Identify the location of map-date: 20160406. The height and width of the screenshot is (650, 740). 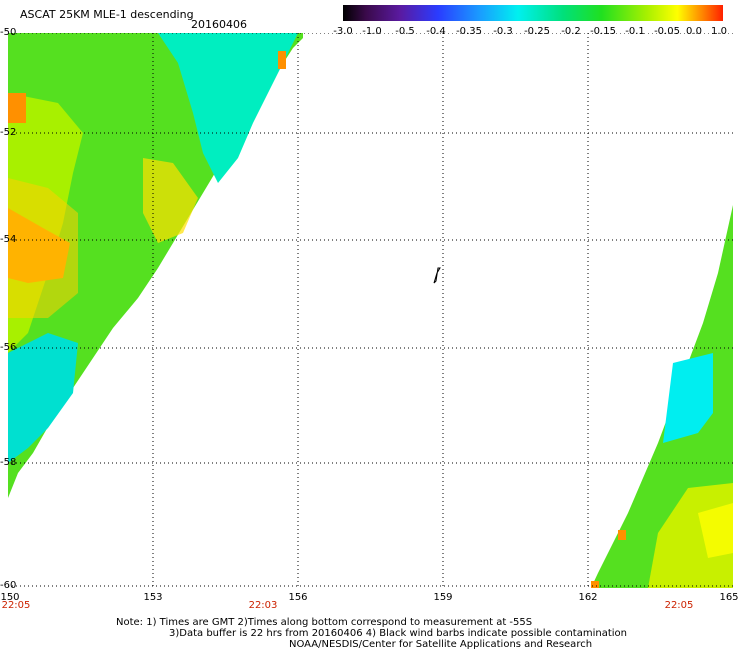
(219, 24).